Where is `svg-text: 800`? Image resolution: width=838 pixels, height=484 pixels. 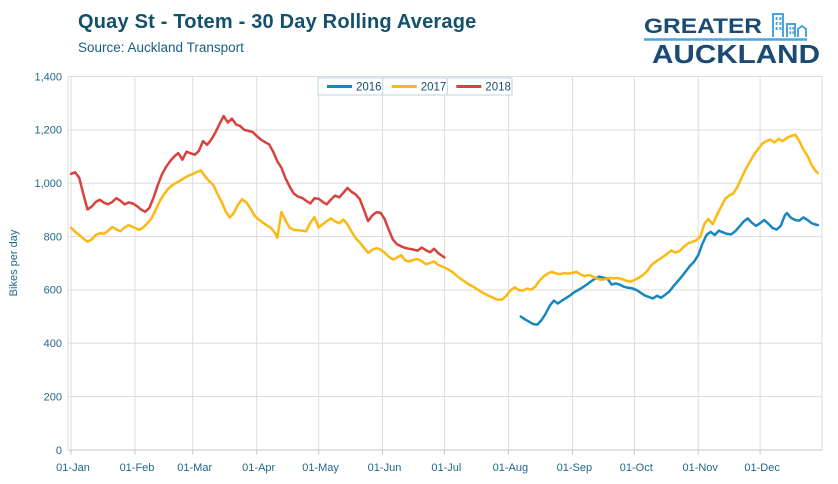
svg-text: 800 is located at coordinates (53, 237).